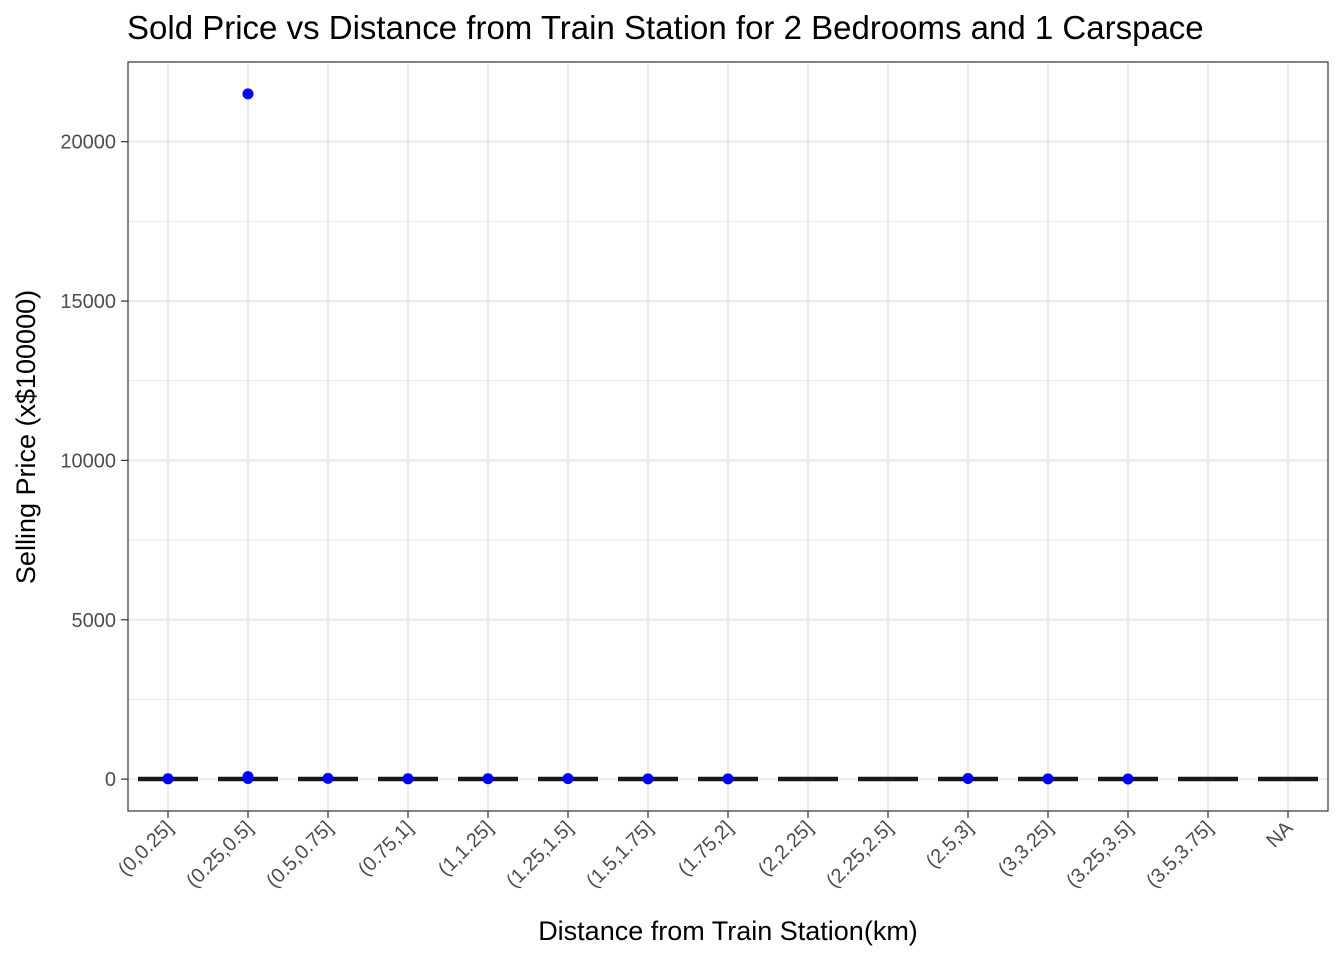 The image size is (1344, 960). Describe the element at coordinates (299, 854) in the screenshot. I see `x-tick-label: (0.5,0.75]` at that location.